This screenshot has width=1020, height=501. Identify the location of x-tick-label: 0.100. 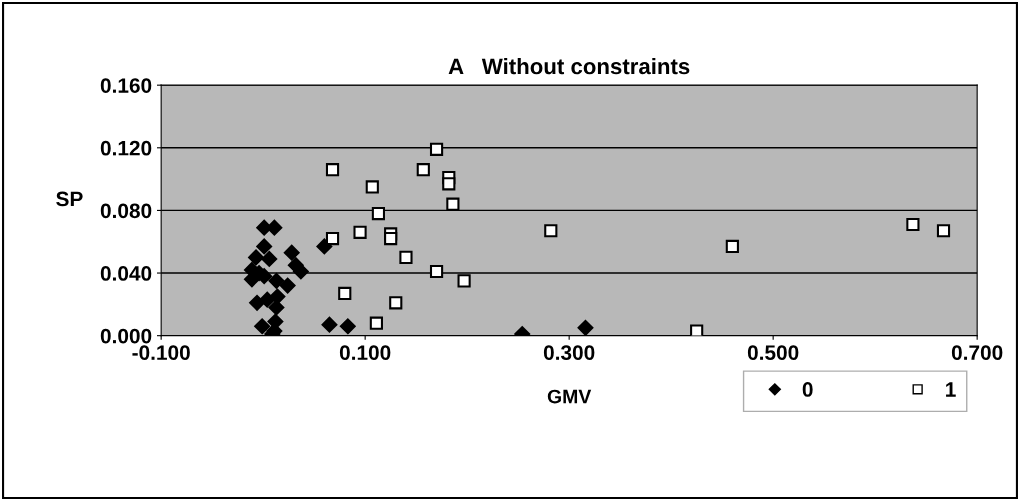
(365, 352).